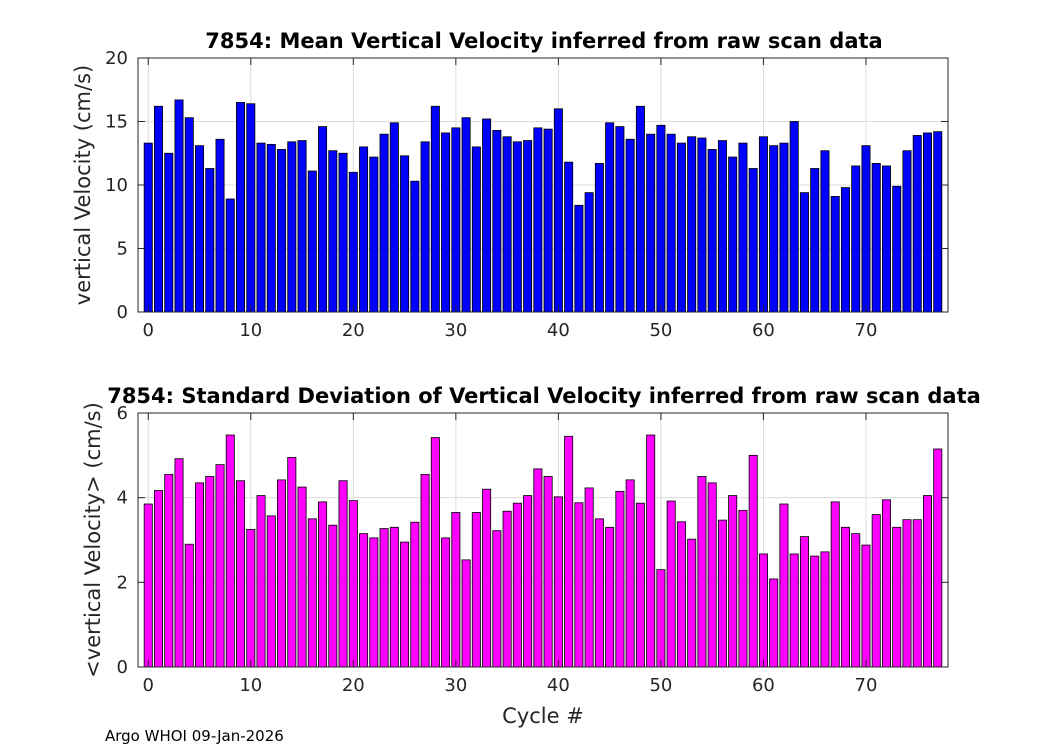 The height and width of the screenshot is (750, 1050). What do you see at coordinates (660, 685) in the screenshot?
I see `stddev-xtick-label: 50` at bounding box center [660, 685].